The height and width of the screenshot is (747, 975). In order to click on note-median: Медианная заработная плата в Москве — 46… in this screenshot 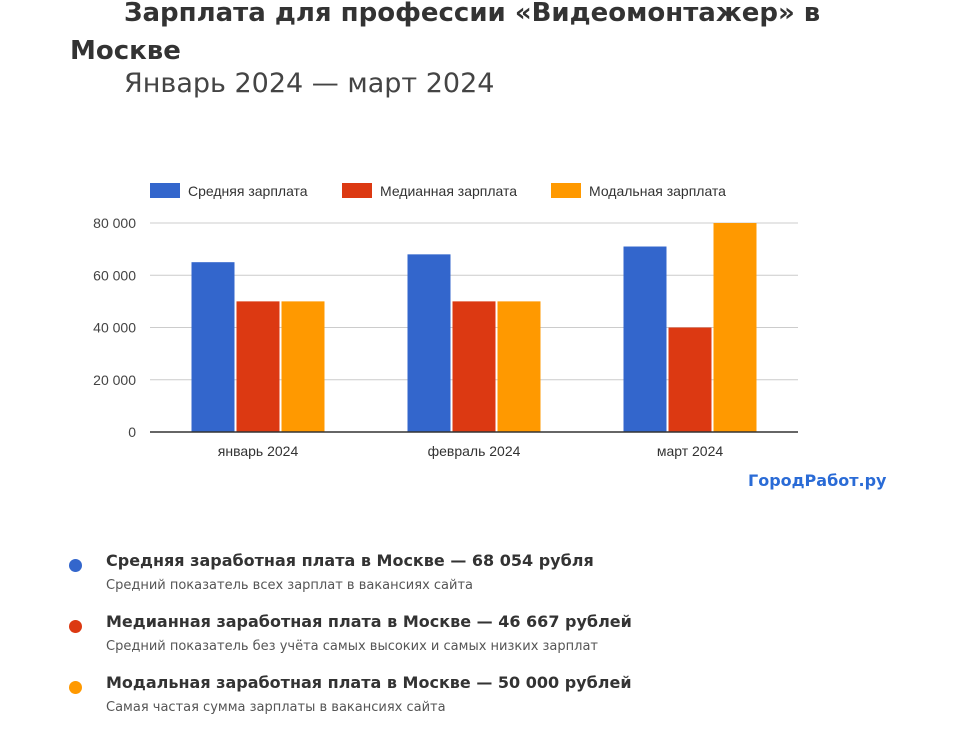, I will do `click(496, 642)`.